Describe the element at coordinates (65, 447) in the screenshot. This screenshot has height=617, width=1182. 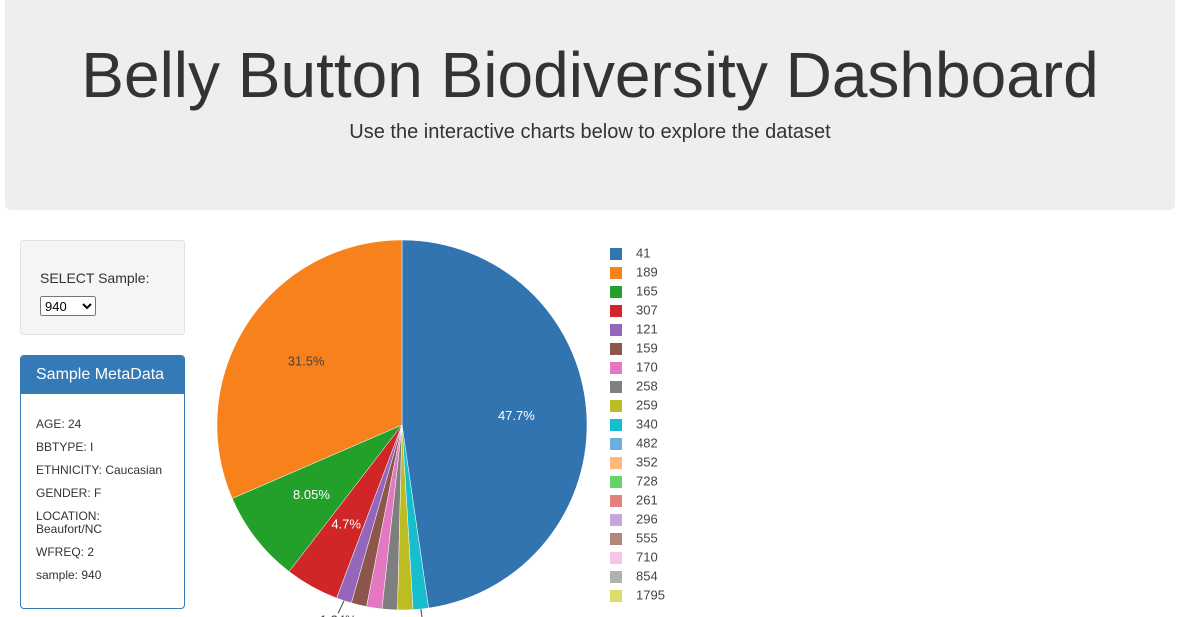
I see `metadata-item: BBTYPE: I` at that location.